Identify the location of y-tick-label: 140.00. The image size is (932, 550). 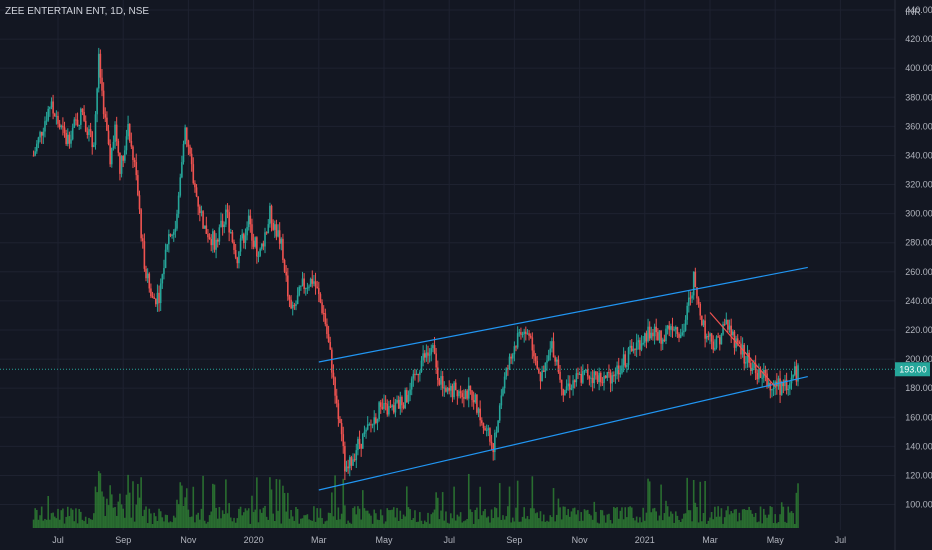
(918, 446).